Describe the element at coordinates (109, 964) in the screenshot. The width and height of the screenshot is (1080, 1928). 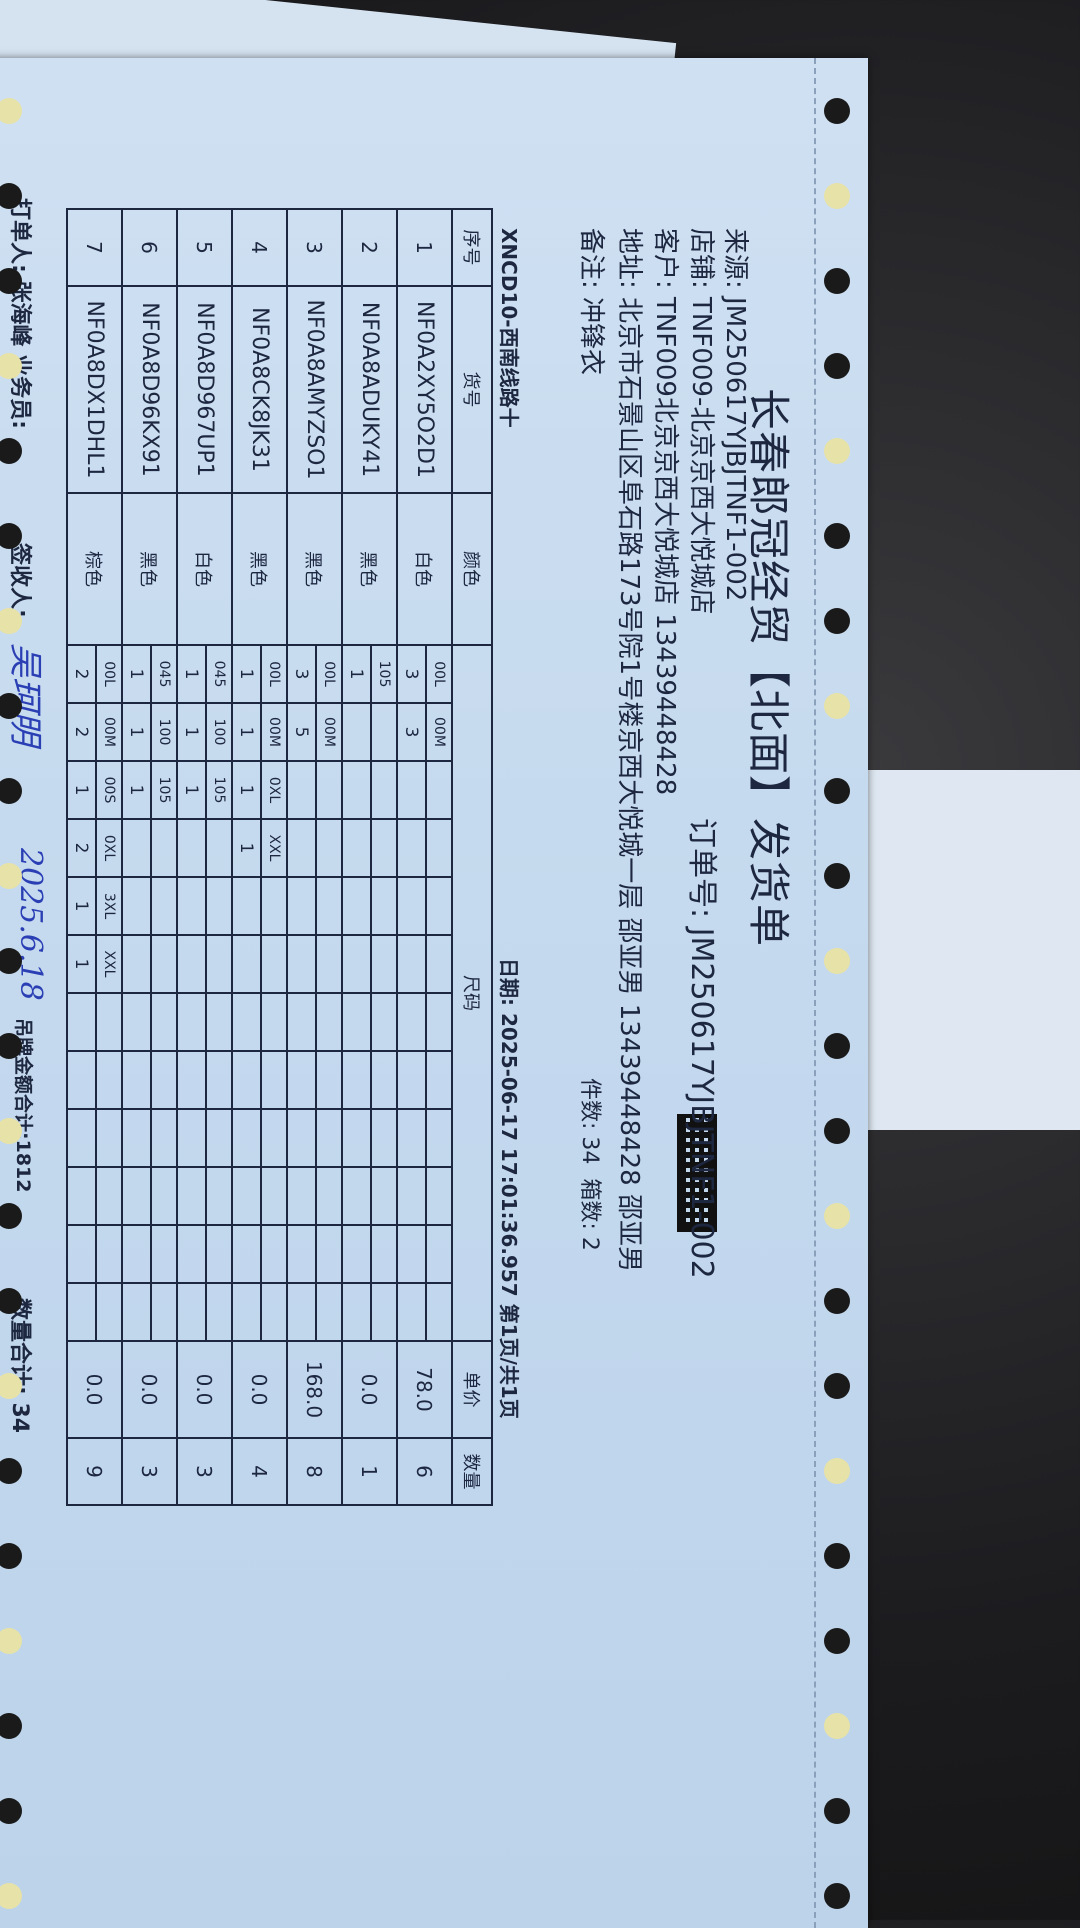
I see `size-label: XXL` at that location.